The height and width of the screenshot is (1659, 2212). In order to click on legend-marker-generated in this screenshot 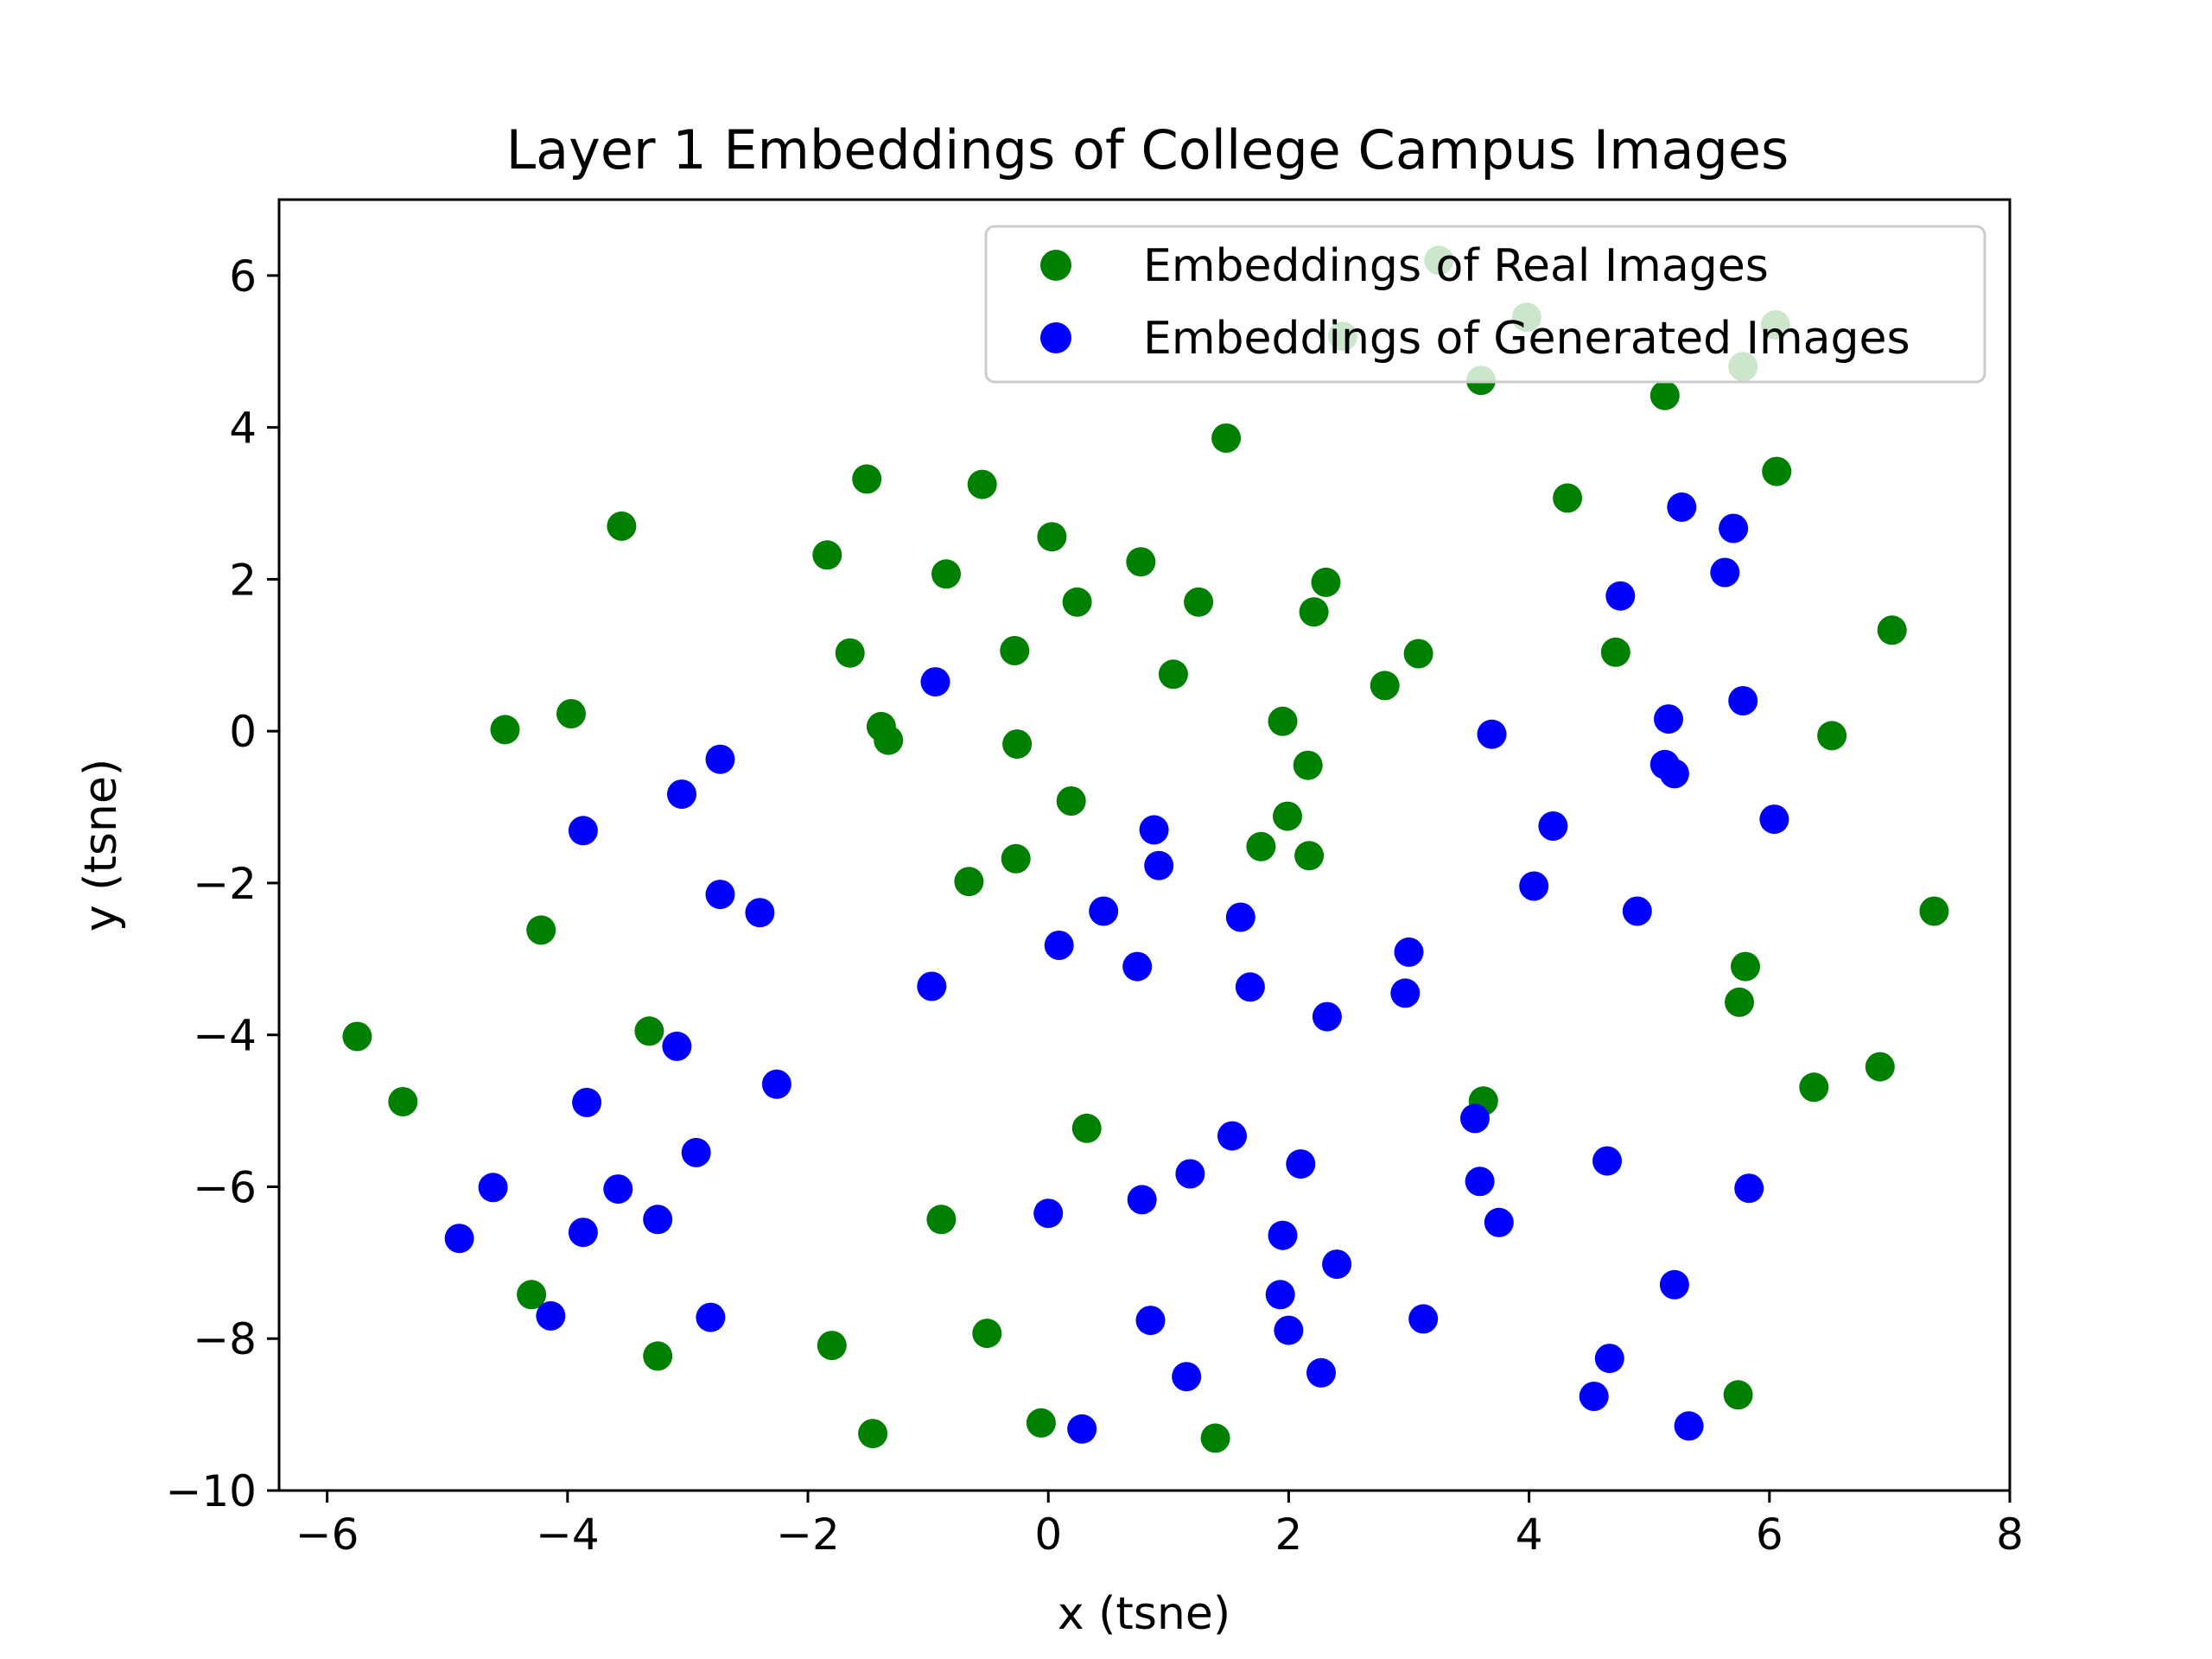, I will do `click(1055, 337)`.